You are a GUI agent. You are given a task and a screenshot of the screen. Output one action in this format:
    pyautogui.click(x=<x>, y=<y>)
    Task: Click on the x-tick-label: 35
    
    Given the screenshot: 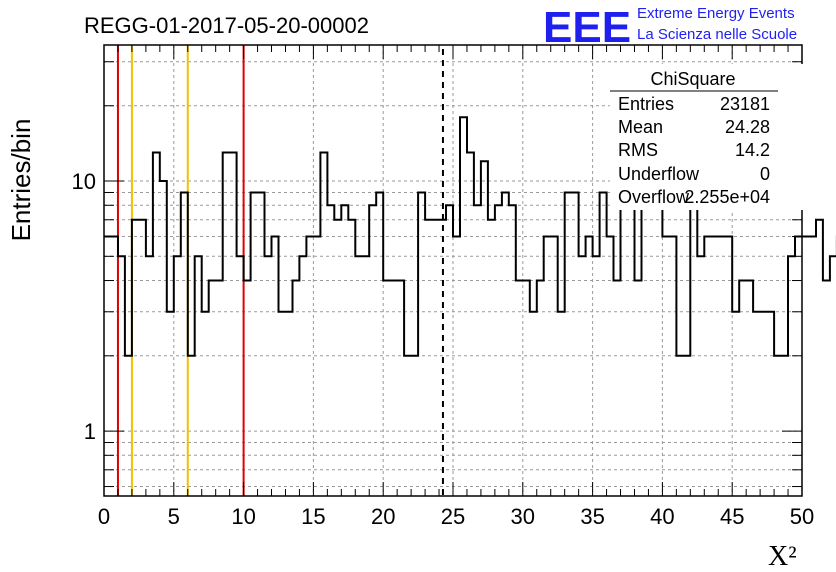 What is the action you would take?
    pyautogui.click(x=592, y=516)
    